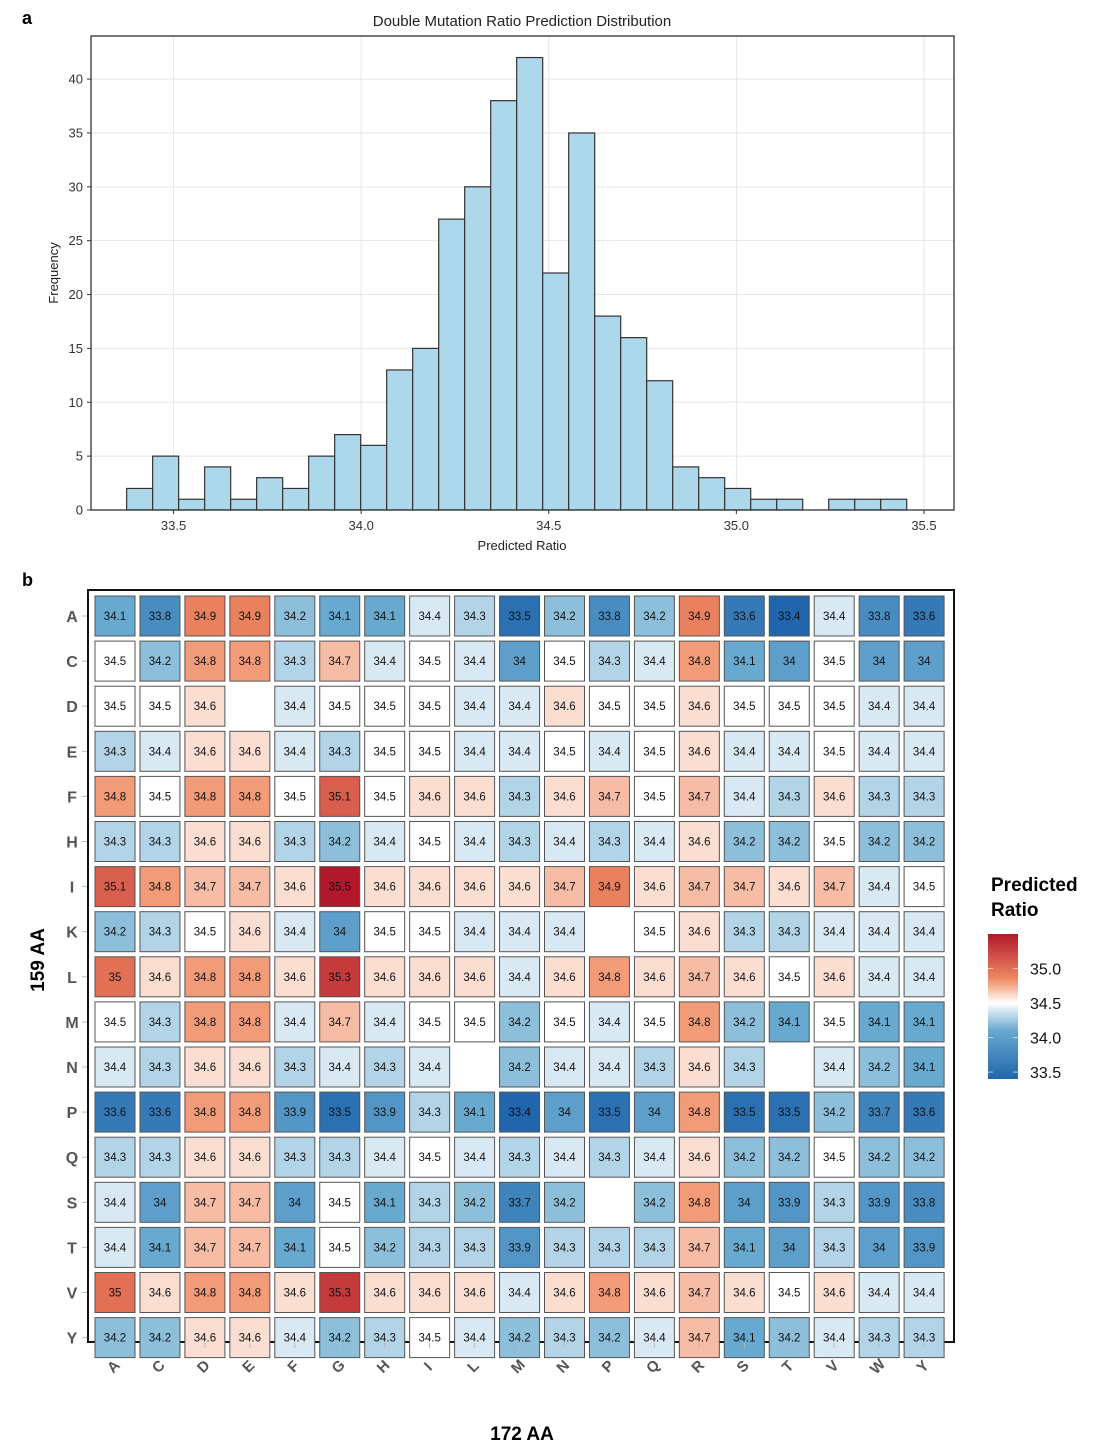 The image size is (1112, 1456). Describe the element at coordinates (72, 752) in the screenshot. I see `heatmap-row-label: E` at that location.